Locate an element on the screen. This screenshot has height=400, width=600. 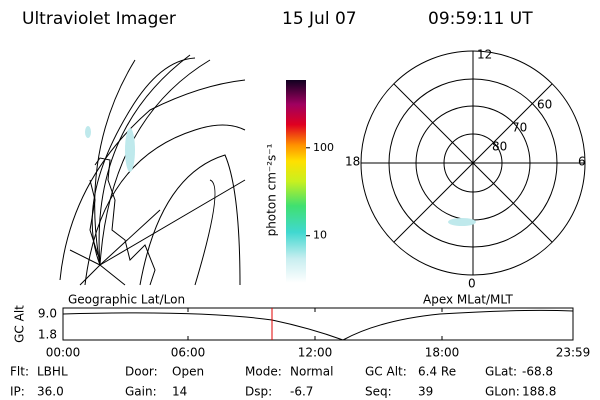
field-value: LBHL is located at coordinates (52, 372).